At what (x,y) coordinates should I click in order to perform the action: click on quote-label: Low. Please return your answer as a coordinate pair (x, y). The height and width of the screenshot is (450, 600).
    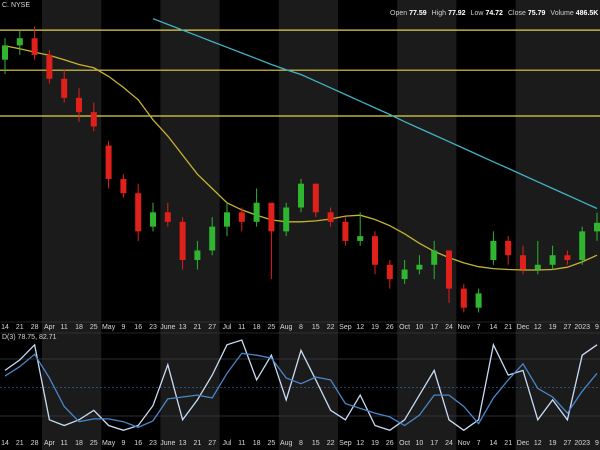
    Looking at the image, I should click on (478, 13).